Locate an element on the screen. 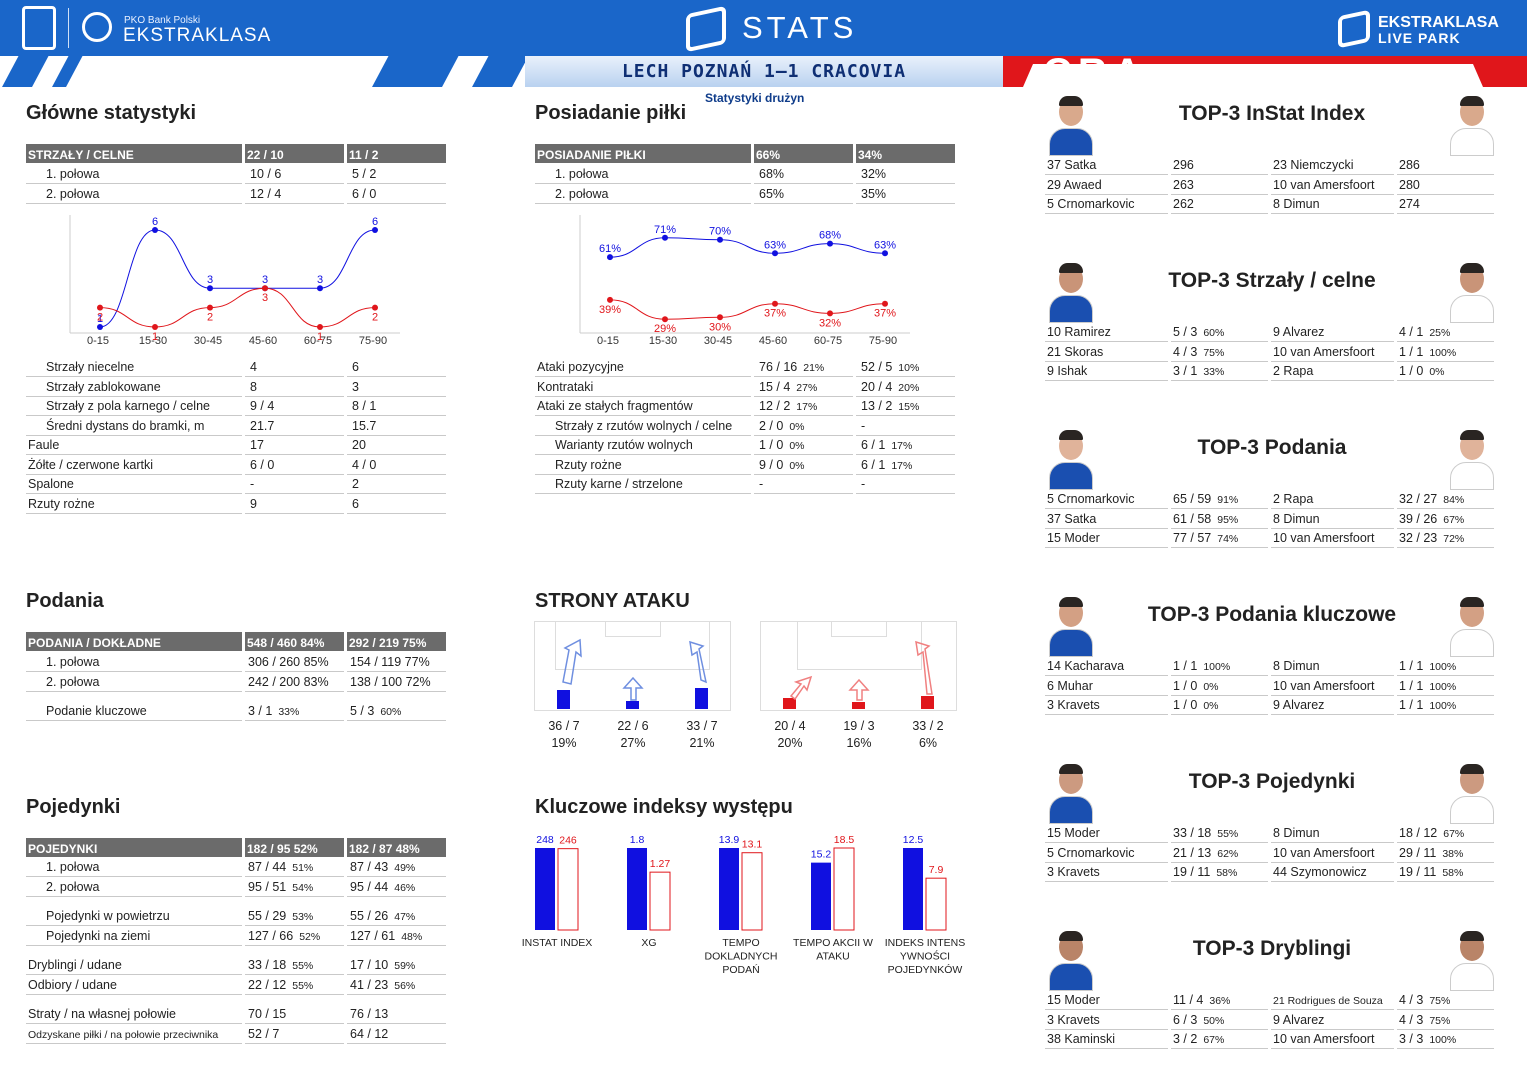 The height and width of the screenshot is (1079, 1527). top3-row-cell: 6 Muhar is located at coordinates (1106, 686).